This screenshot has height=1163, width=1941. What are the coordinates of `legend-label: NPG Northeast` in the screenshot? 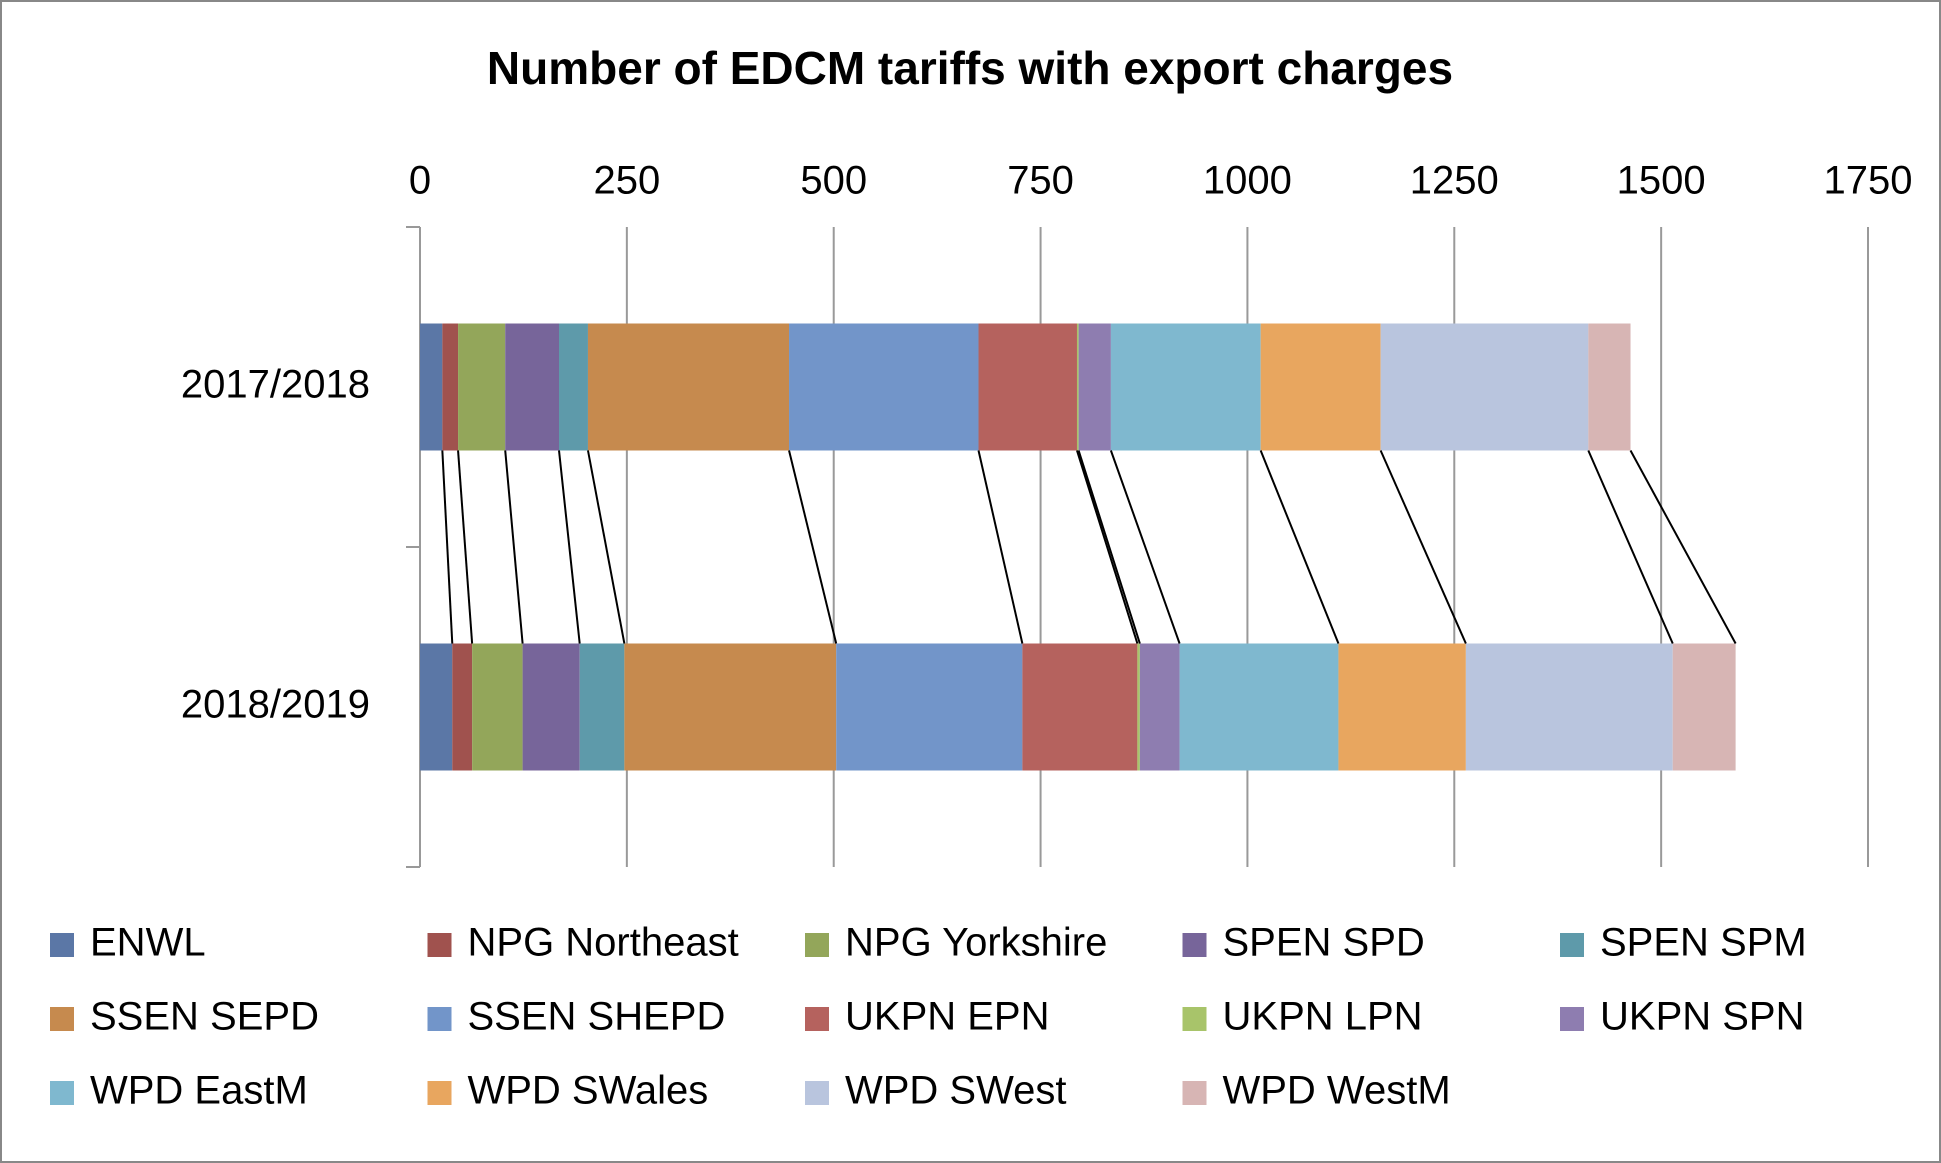 It's located at (603, 943).